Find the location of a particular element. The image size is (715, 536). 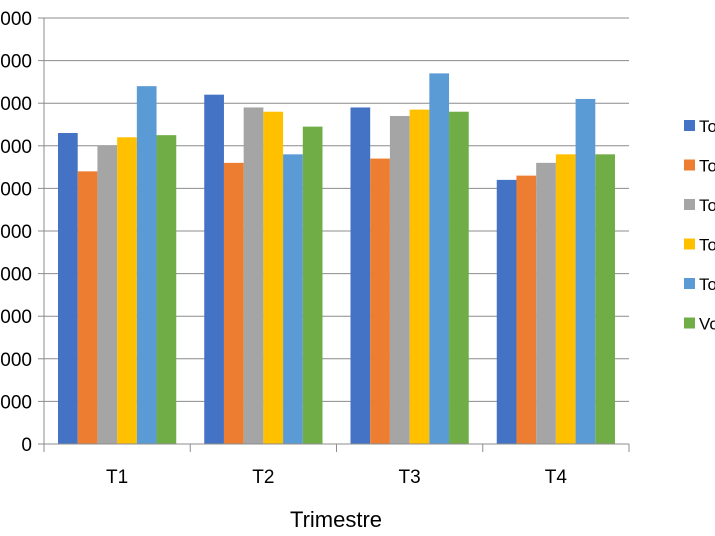

y-tick-label: 0 is located at coordinates (26, 445).